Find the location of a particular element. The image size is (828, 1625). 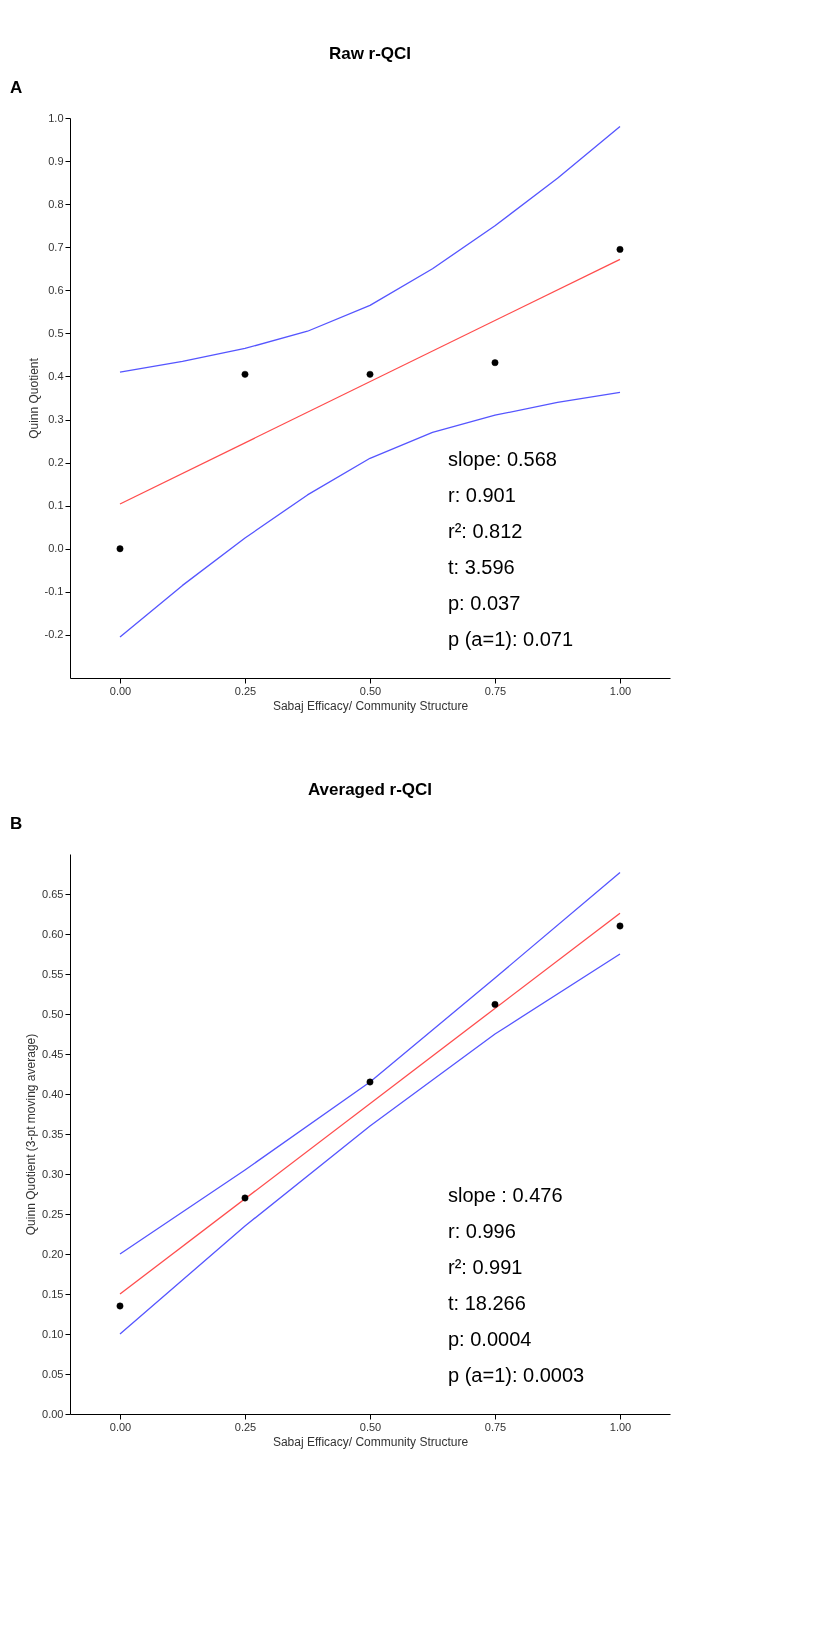

y-tick-label: 0.3 is located at coordinates (56, 419).